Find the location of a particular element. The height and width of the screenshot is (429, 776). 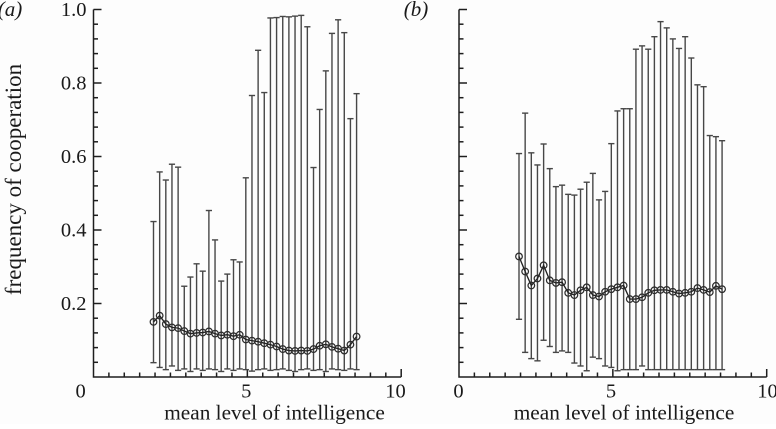

svg-text: frequency of cooperation is located at coordinates (13, 179).